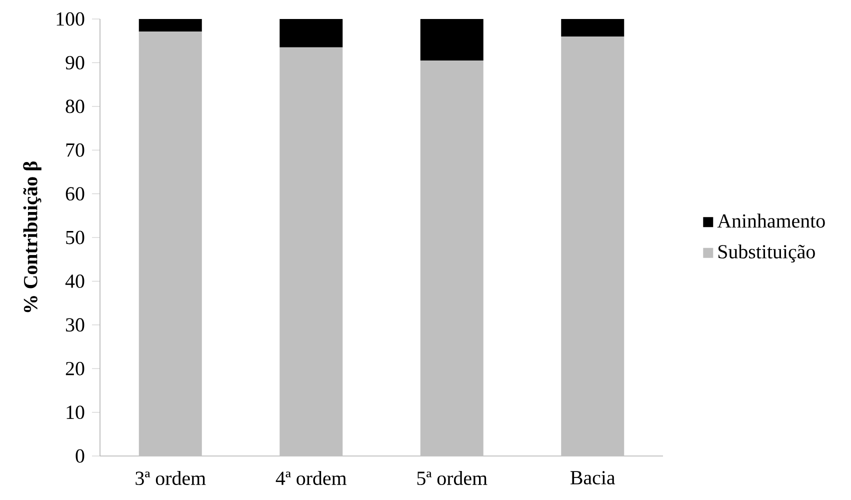 This screenshot has height=500, width=851. What do you see at coordinates (771, 221) in the screenshot?
I see `legend-label: Aninhamento` at bounding box center [771, 221].